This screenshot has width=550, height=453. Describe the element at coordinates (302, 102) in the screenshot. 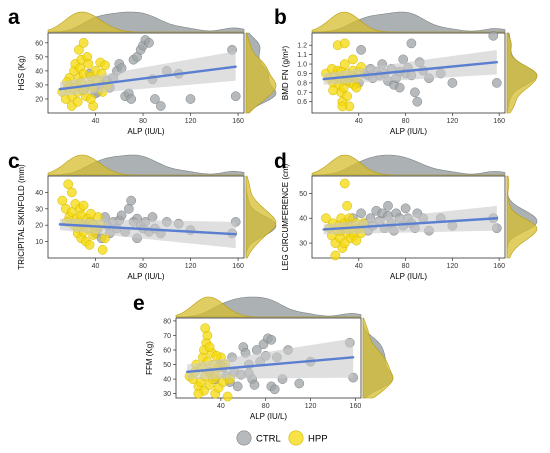

I see `y-tick-label: 0.6` at that location.